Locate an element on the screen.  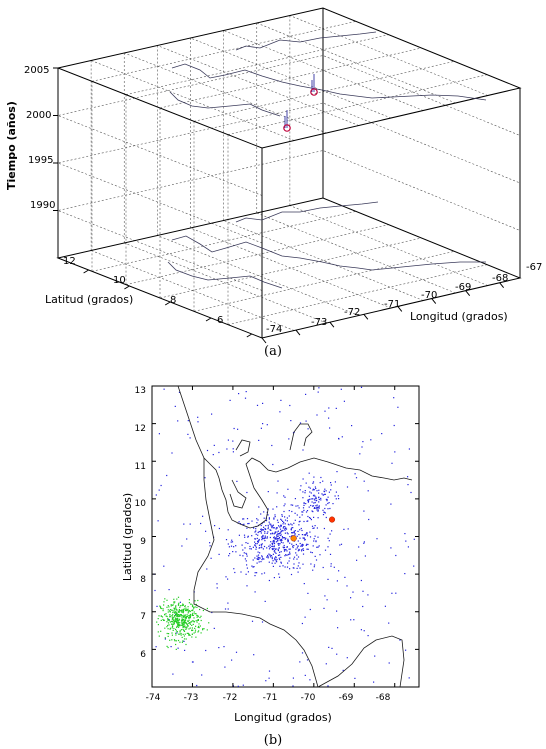
a-ytick-6: 6 is located at coordinates (220, 320).